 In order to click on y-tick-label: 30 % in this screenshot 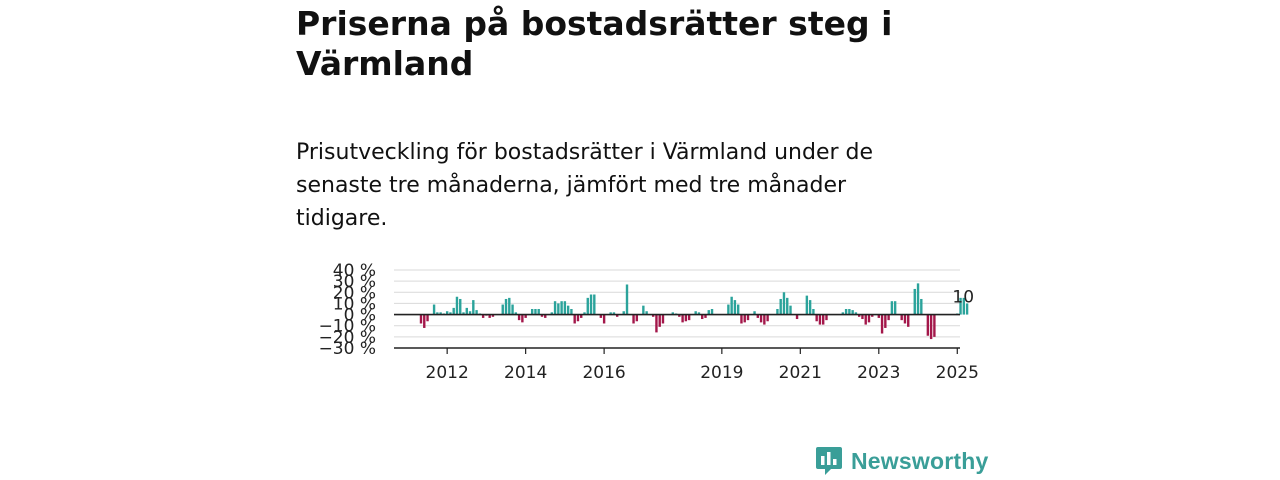, I will do `click(354, 282)`.